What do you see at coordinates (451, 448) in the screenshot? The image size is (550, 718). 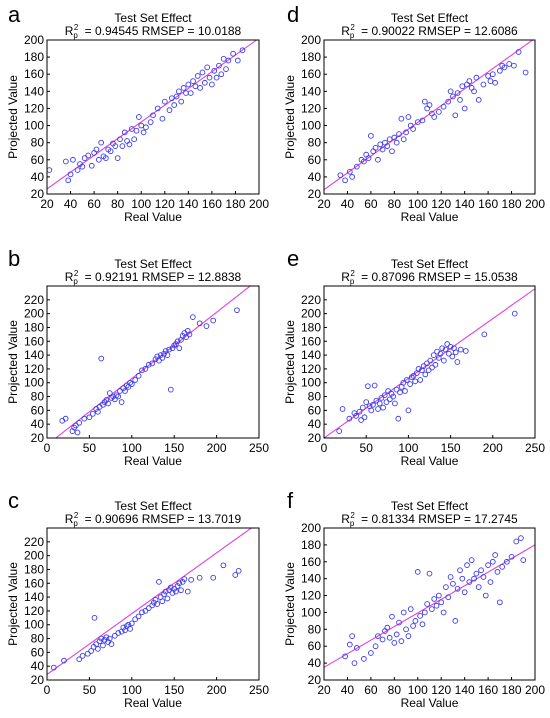 I see `x-tick-label: 150` at bounding box center [451, 448].